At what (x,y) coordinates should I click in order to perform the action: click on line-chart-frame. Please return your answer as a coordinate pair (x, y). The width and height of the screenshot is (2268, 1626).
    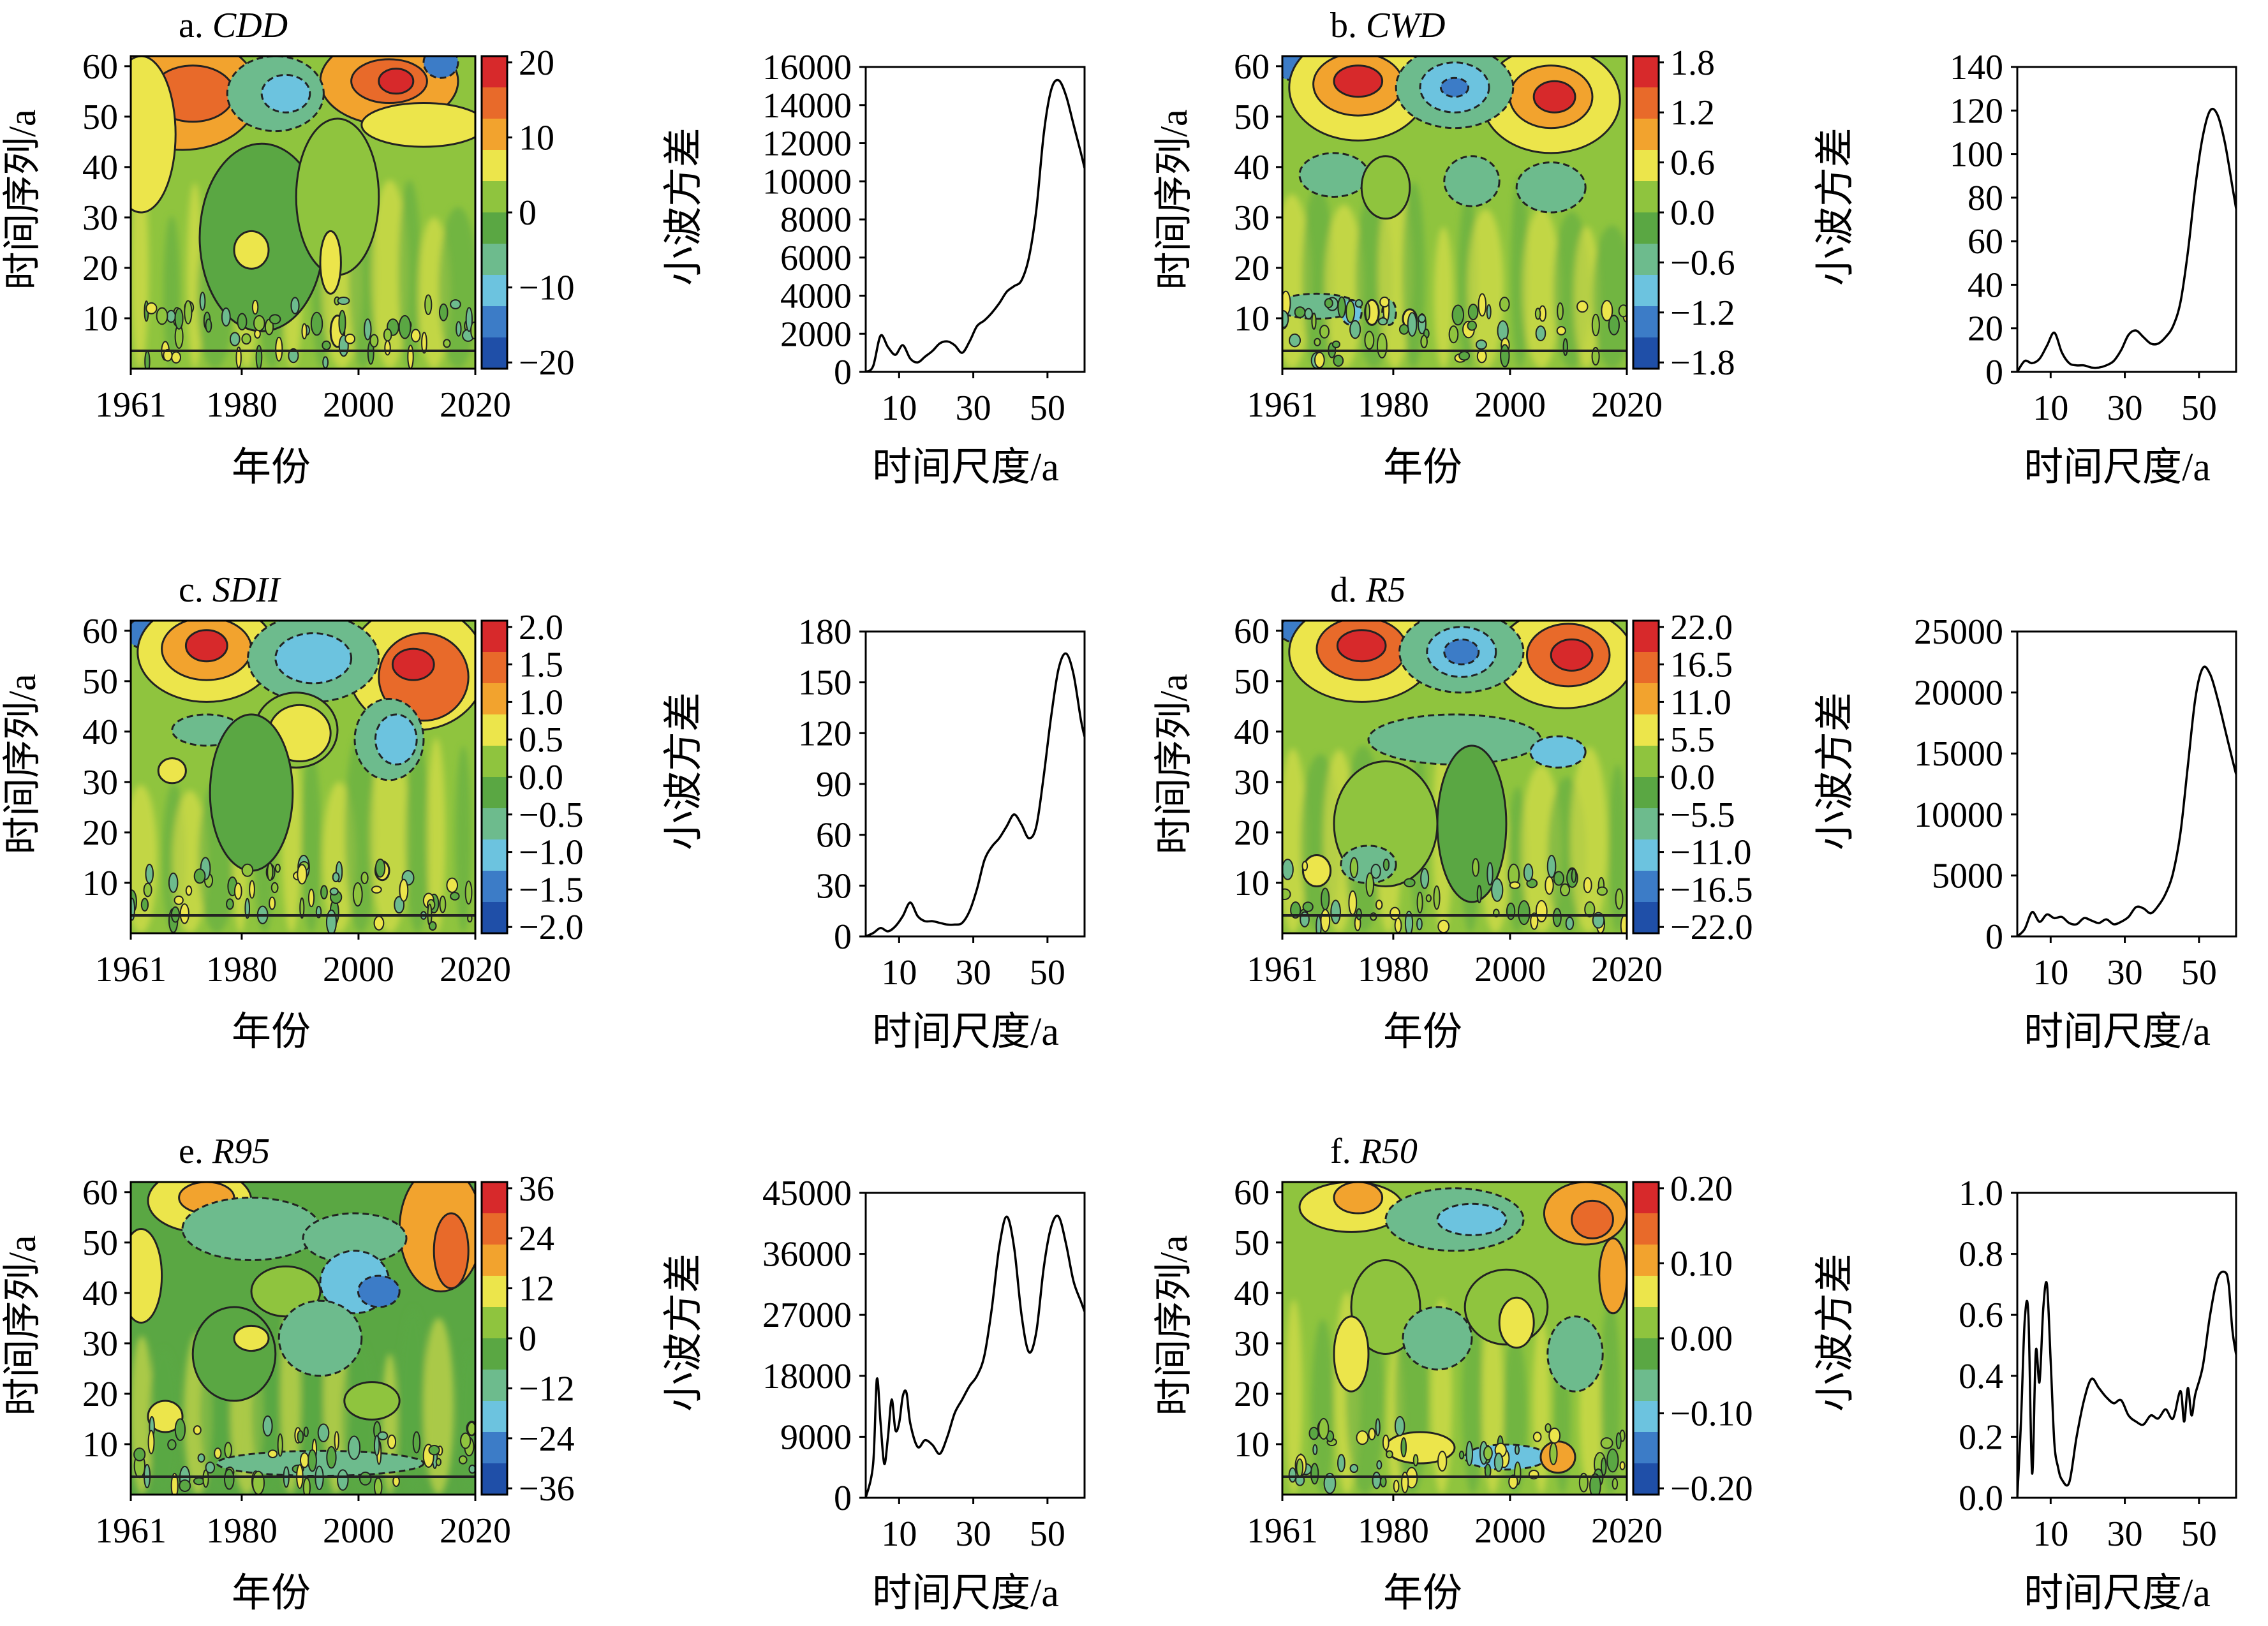
    Looking at the image, I should click on (975, 1345).